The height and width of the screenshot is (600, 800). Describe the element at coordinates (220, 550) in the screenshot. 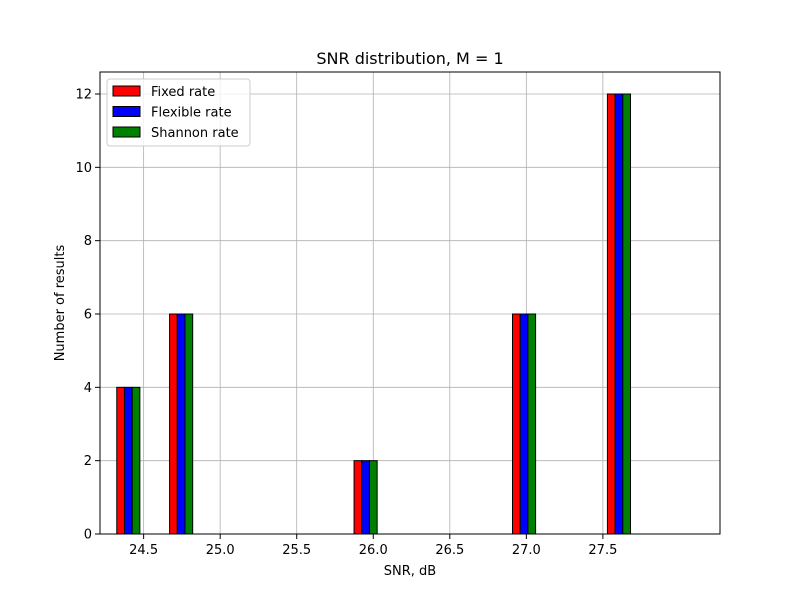

I see `x-tick-label: 25.0` at that location.